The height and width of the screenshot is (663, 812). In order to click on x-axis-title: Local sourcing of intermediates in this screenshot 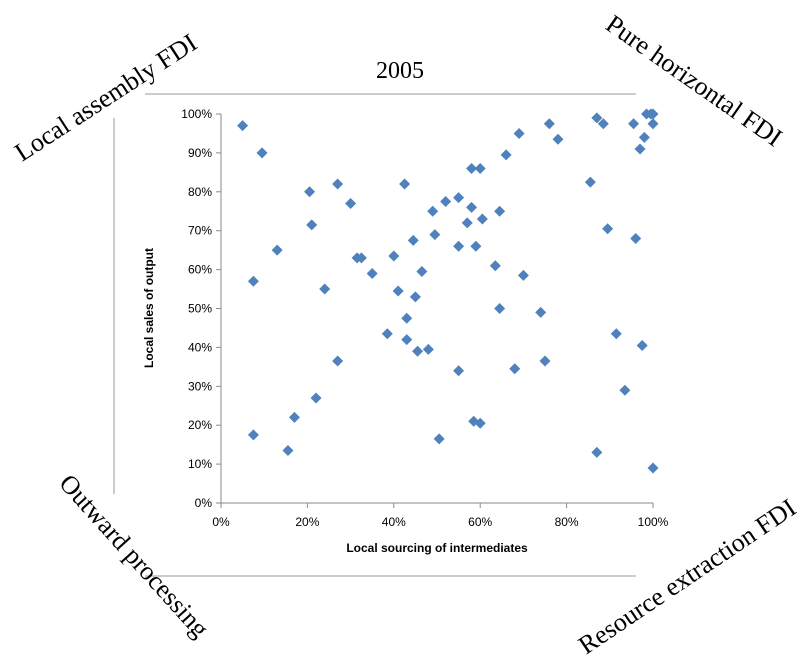, I will do `click(437, 548)`.